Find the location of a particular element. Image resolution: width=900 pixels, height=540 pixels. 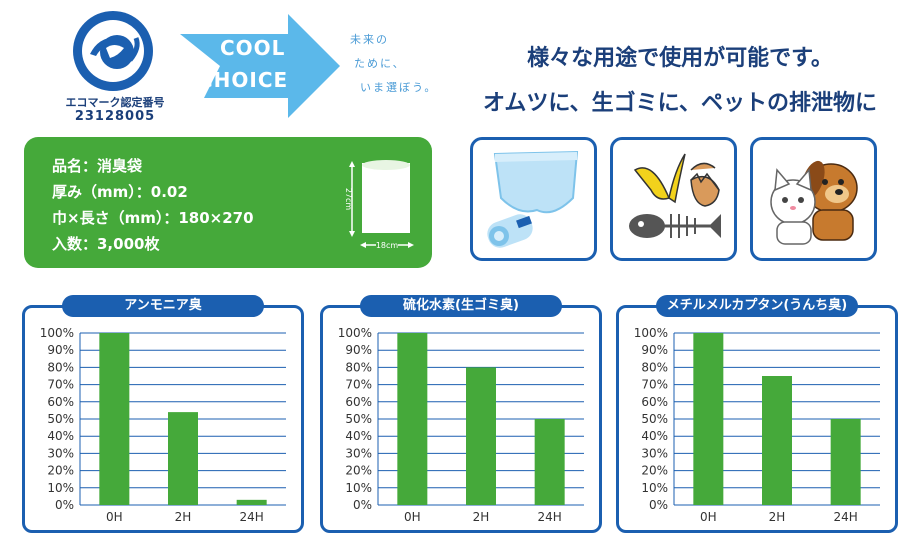

pets-icon is located at coordinates (814, 202).